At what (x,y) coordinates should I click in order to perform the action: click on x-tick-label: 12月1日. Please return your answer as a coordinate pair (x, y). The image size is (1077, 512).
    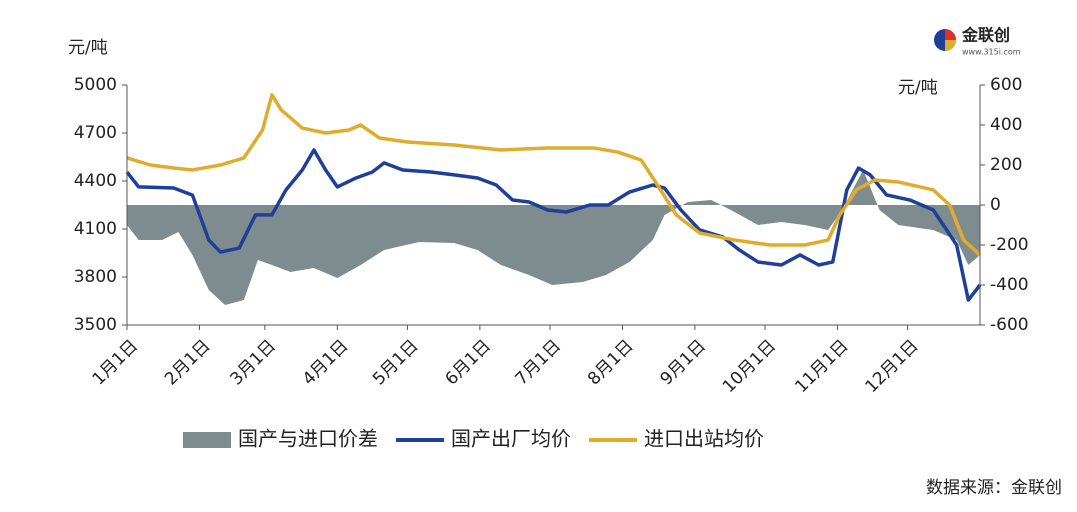
    Looking at the image, I should click on (891, 366).